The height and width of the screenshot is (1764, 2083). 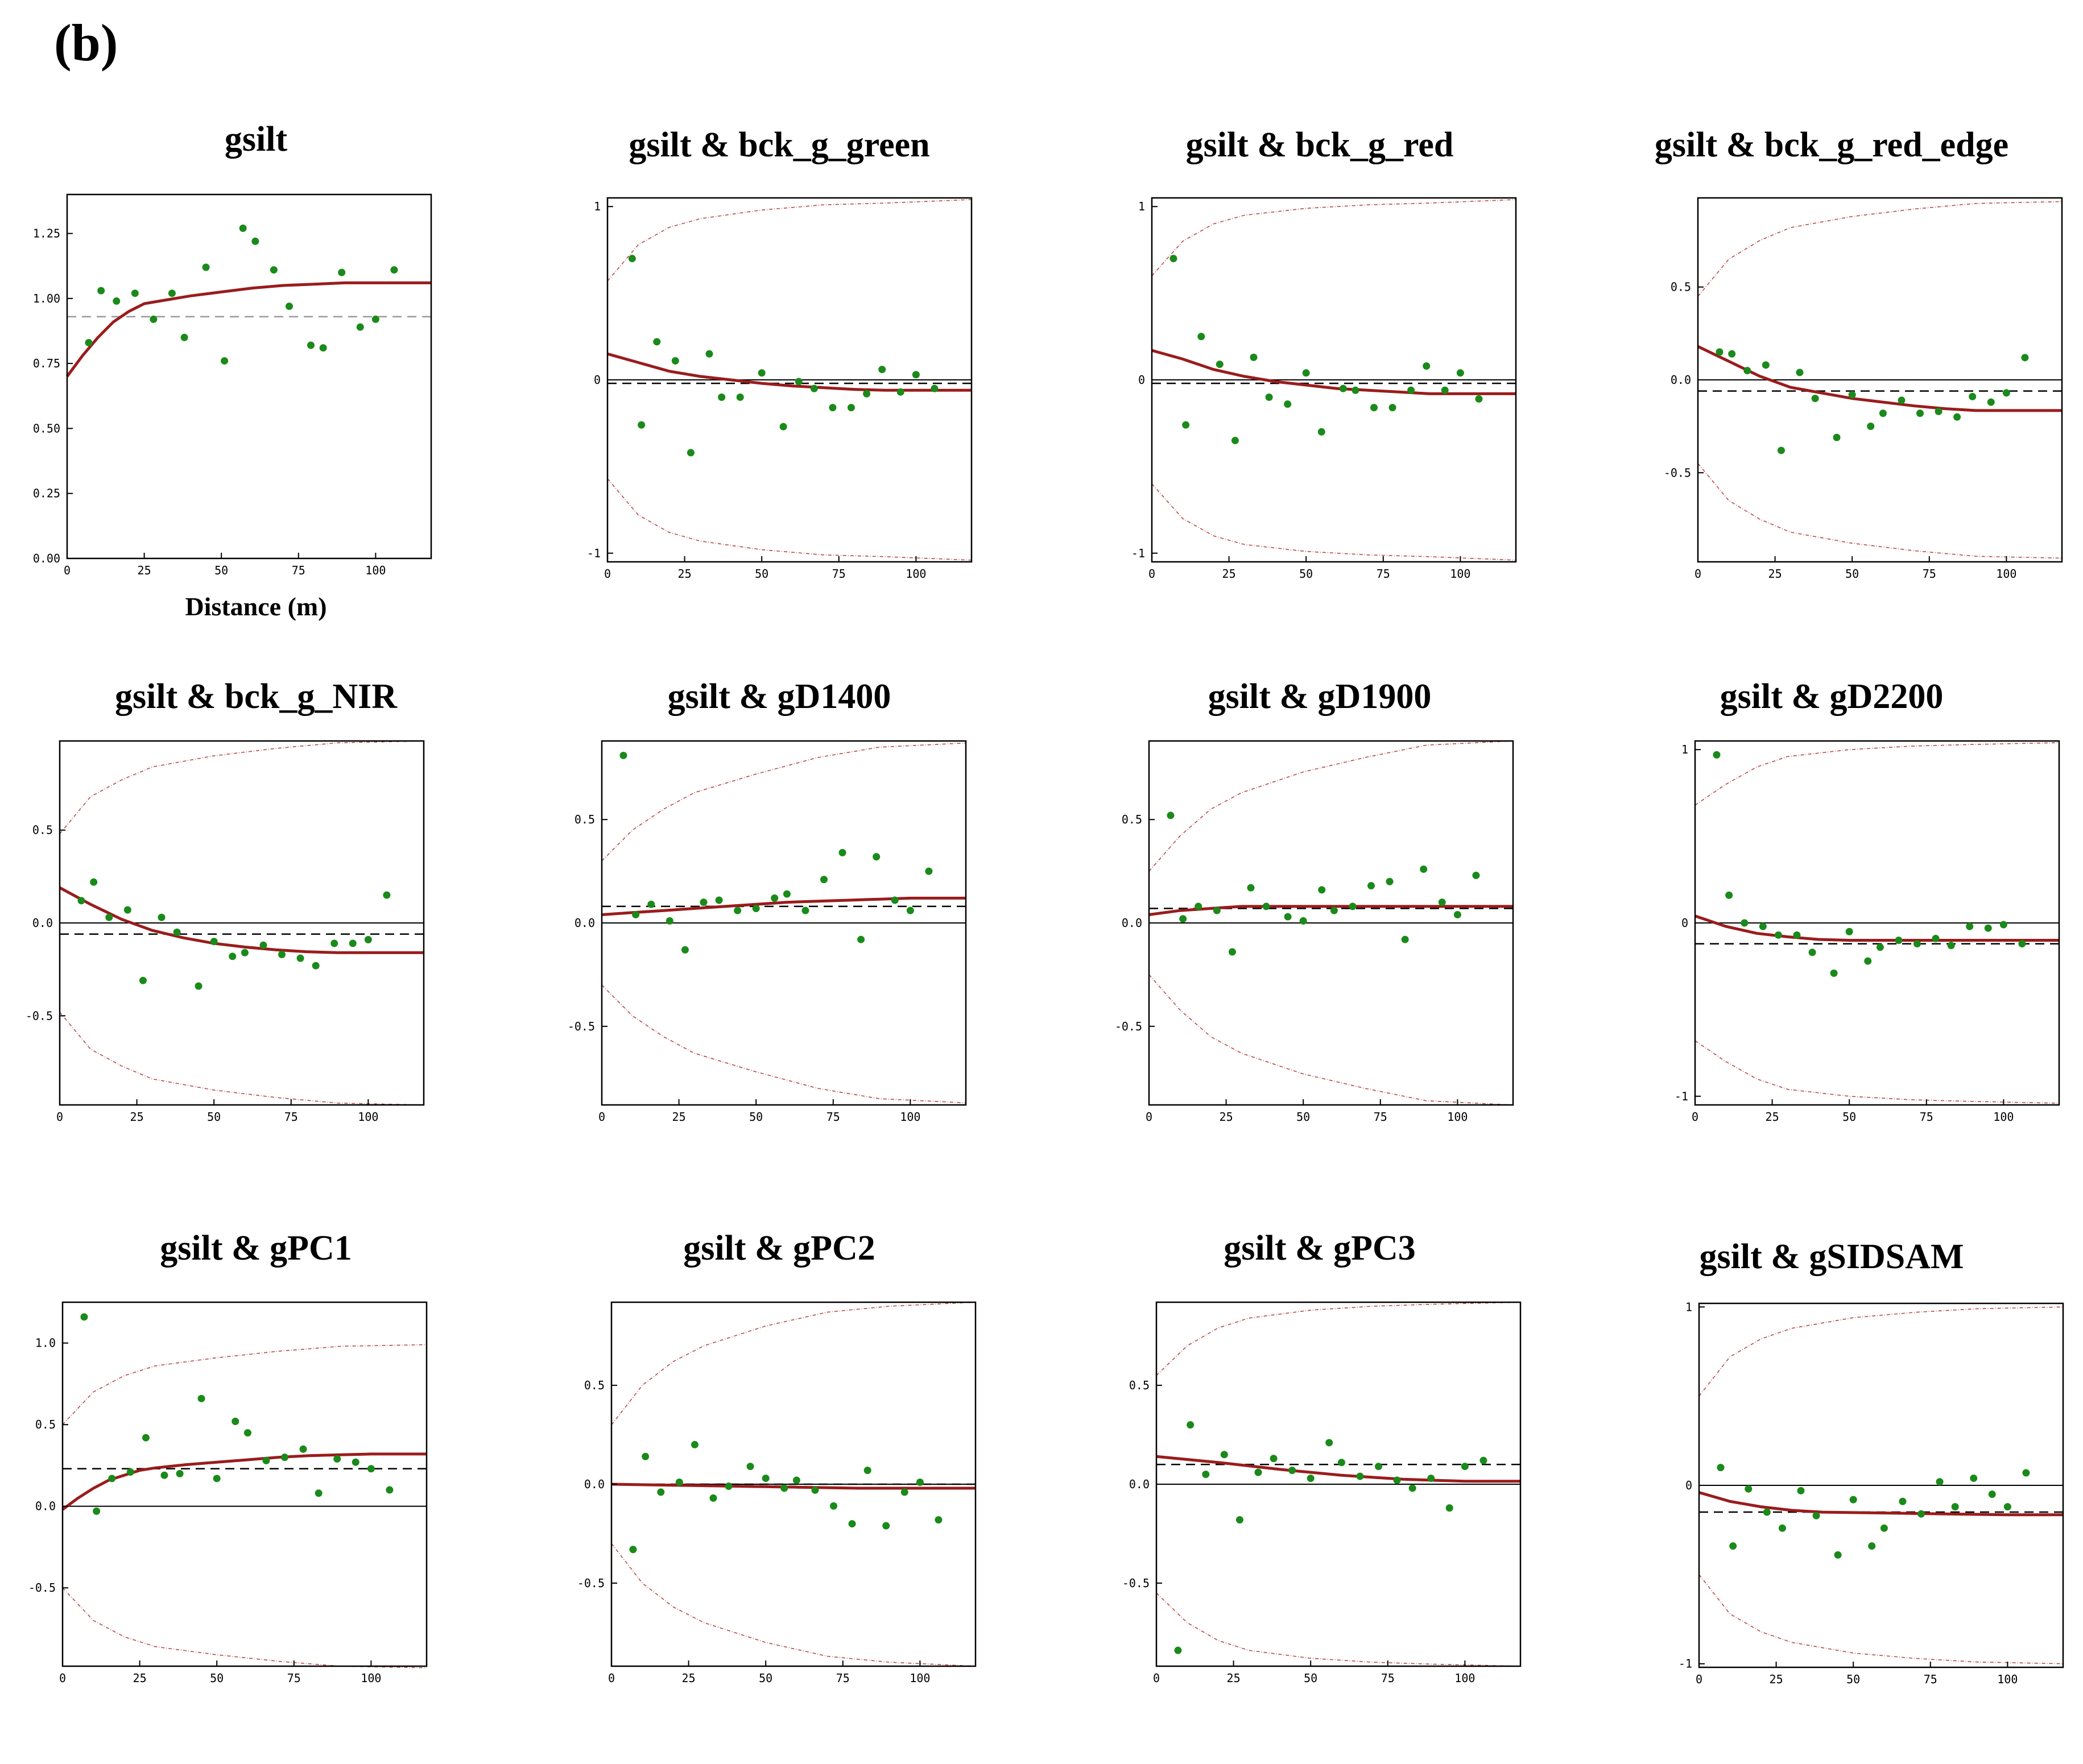 What do you see at coordinates (585, 923) in the screenshot?
I see `y-tick-label: 0.0` at bounding box center [585, 923].